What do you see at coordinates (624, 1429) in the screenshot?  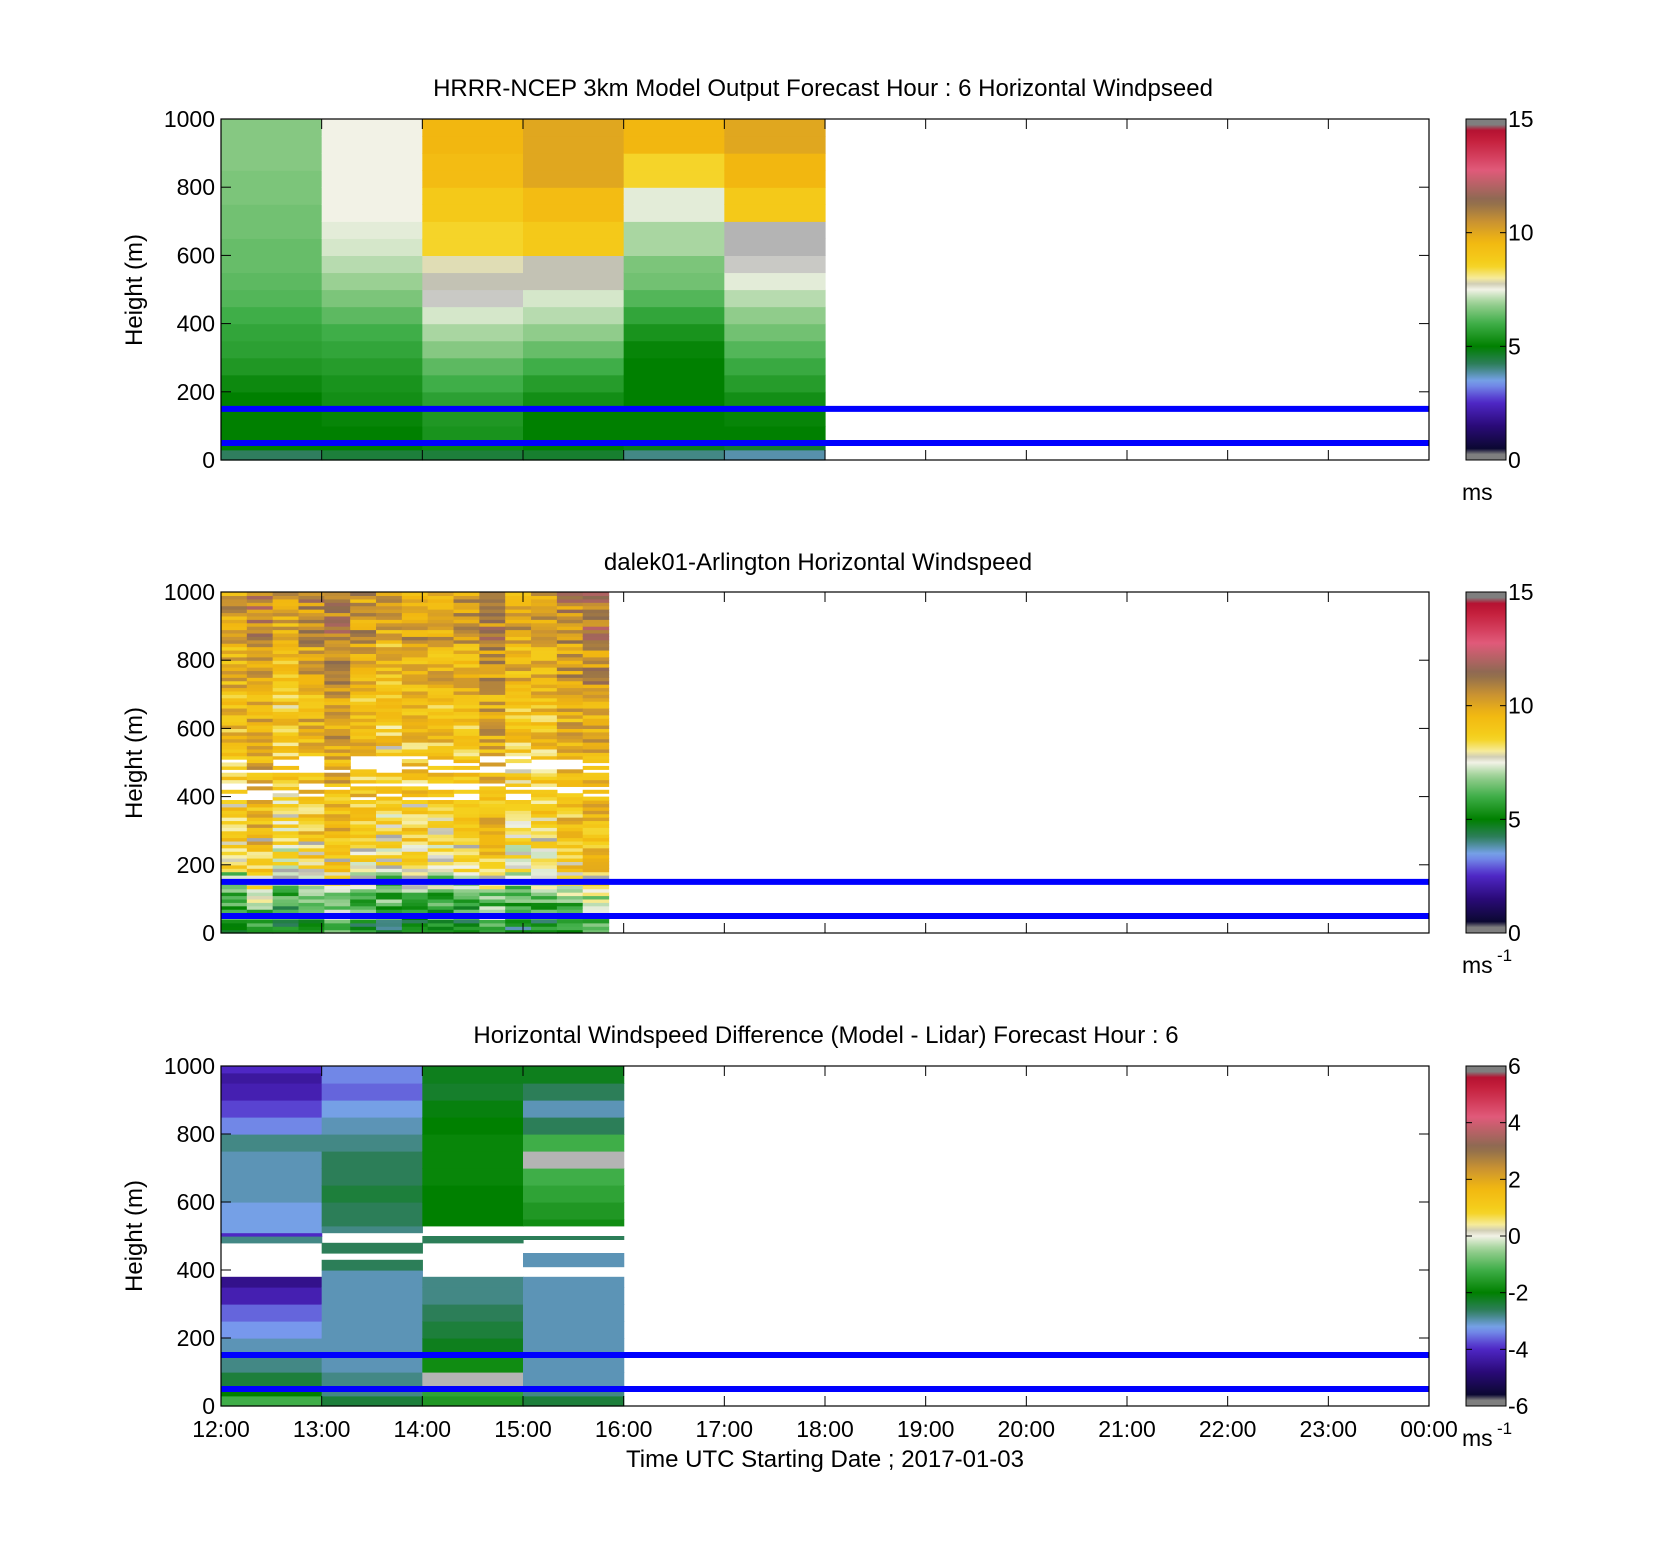 I see `x-tick-label: 16:00` at bounding box center [624, 1429].